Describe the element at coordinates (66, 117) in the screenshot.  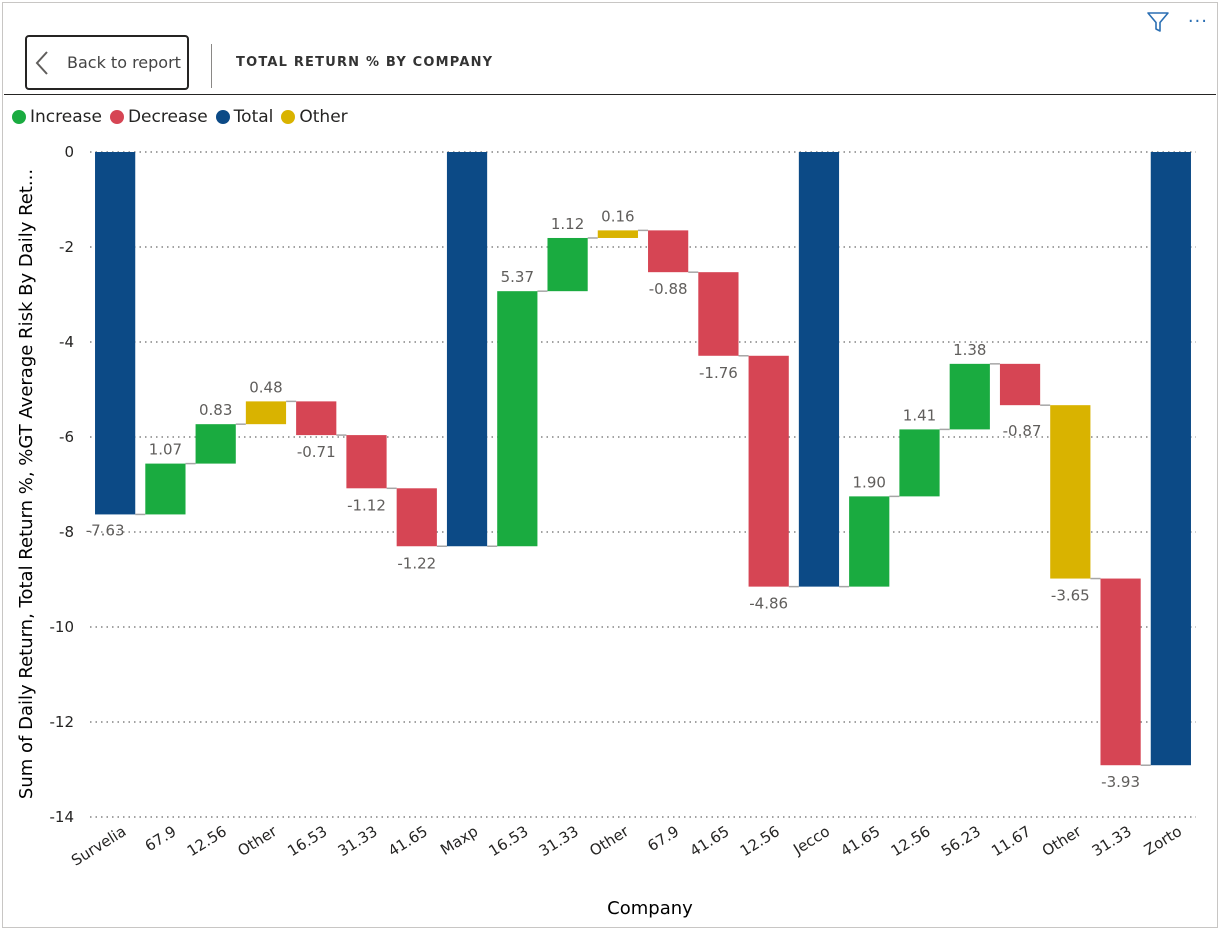
I see `legend-label: Increase` at that location.